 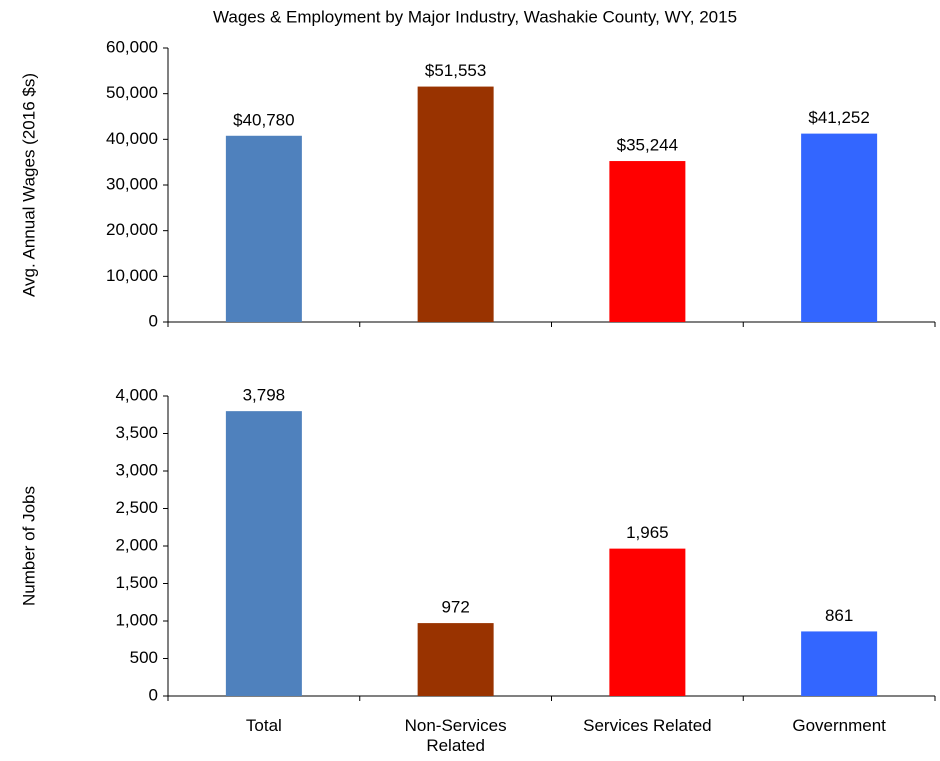 What do you see at coordinates (136, 619) in the screenshot?
I see `y-tick-label: 1,000` at bounding box center [136, 619].